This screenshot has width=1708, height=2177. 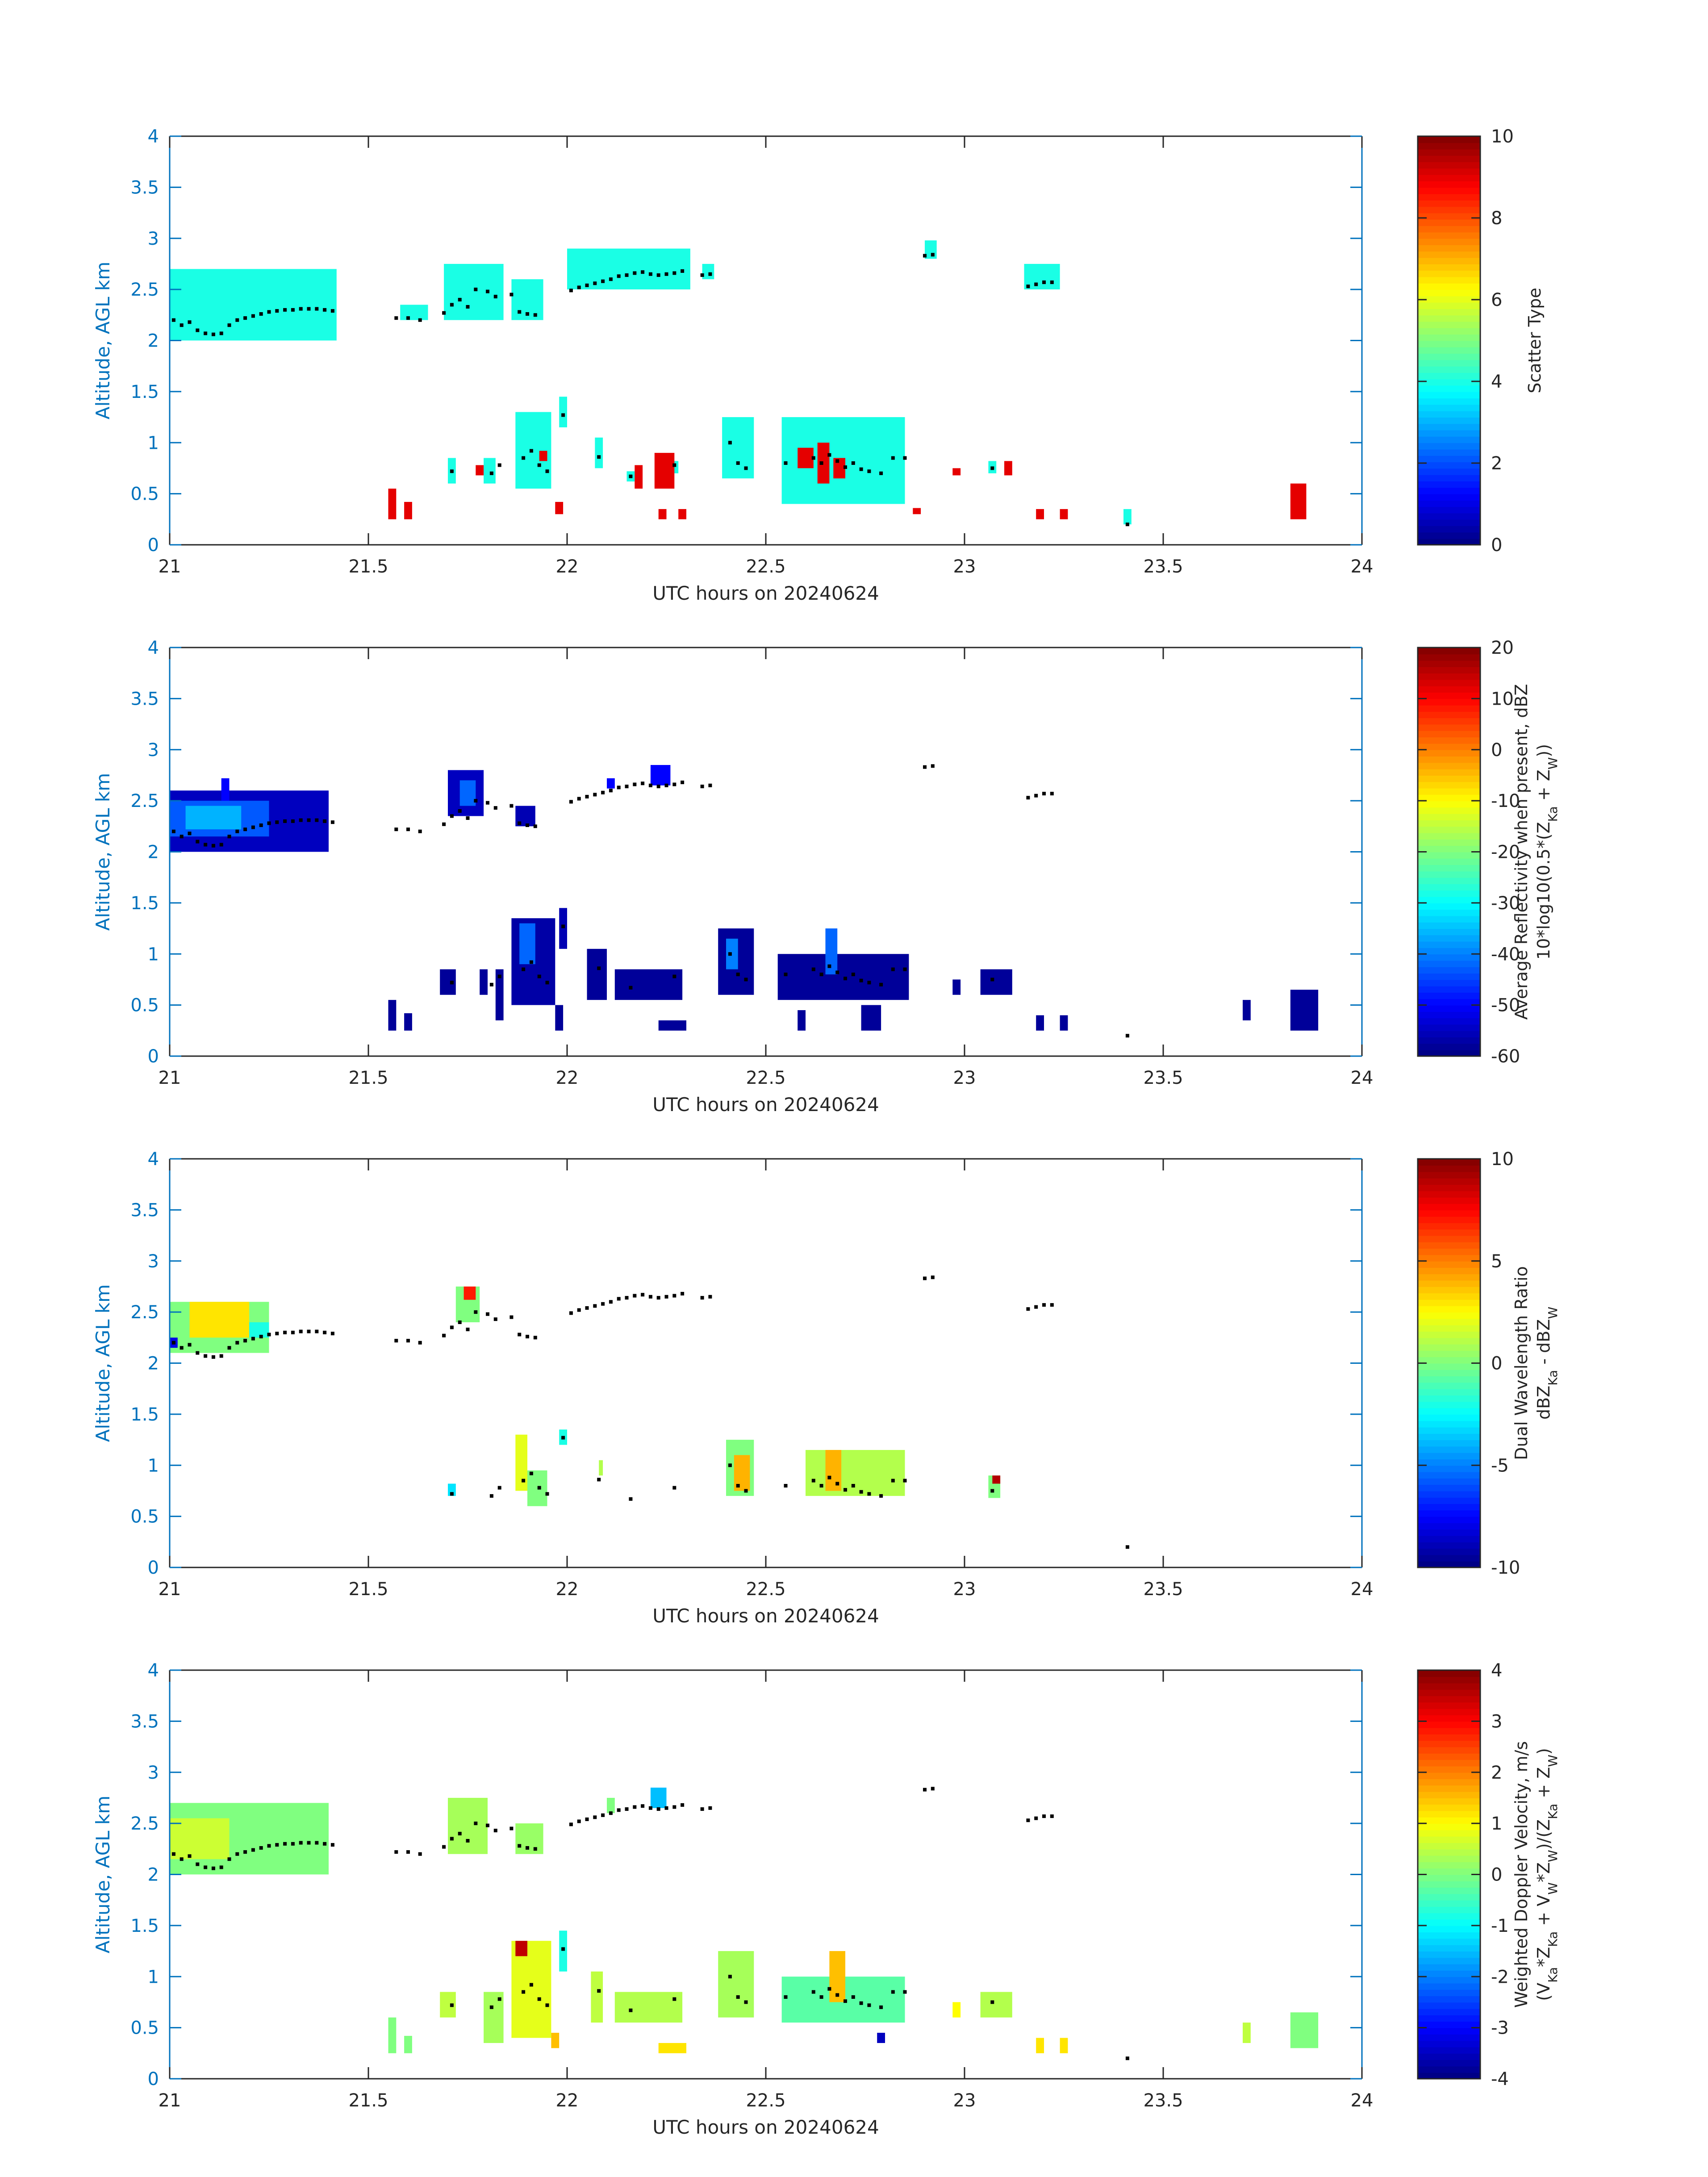 What do you see at coordinates (144, 392) in the screenshot?
I see `y-tick-label: 1.5` at bounding box center [144, 392].